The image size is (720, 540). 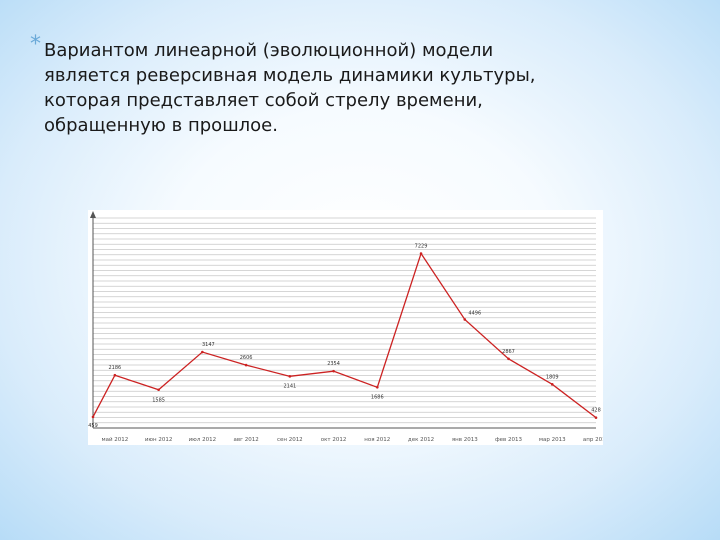 What do you see at coordinates (552, 440) in the screenshot?
I see `x-tick-label: мар 2013` at bounding box center [552, 440].